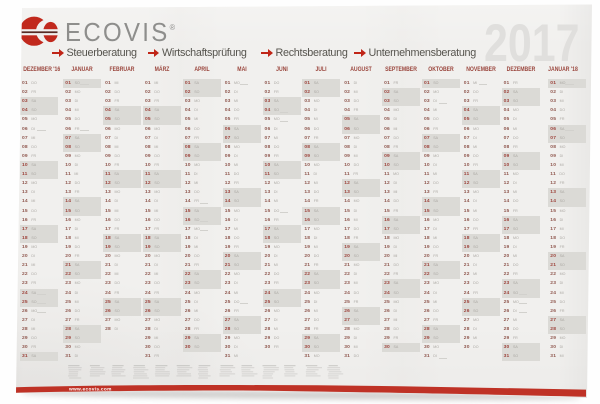 This screenshot has width=600, height=404. What do you see at coordinates (90, 389) in the screenshot?
I see `svg-text: www.ecovis.com` at bounding box center [90, 389].